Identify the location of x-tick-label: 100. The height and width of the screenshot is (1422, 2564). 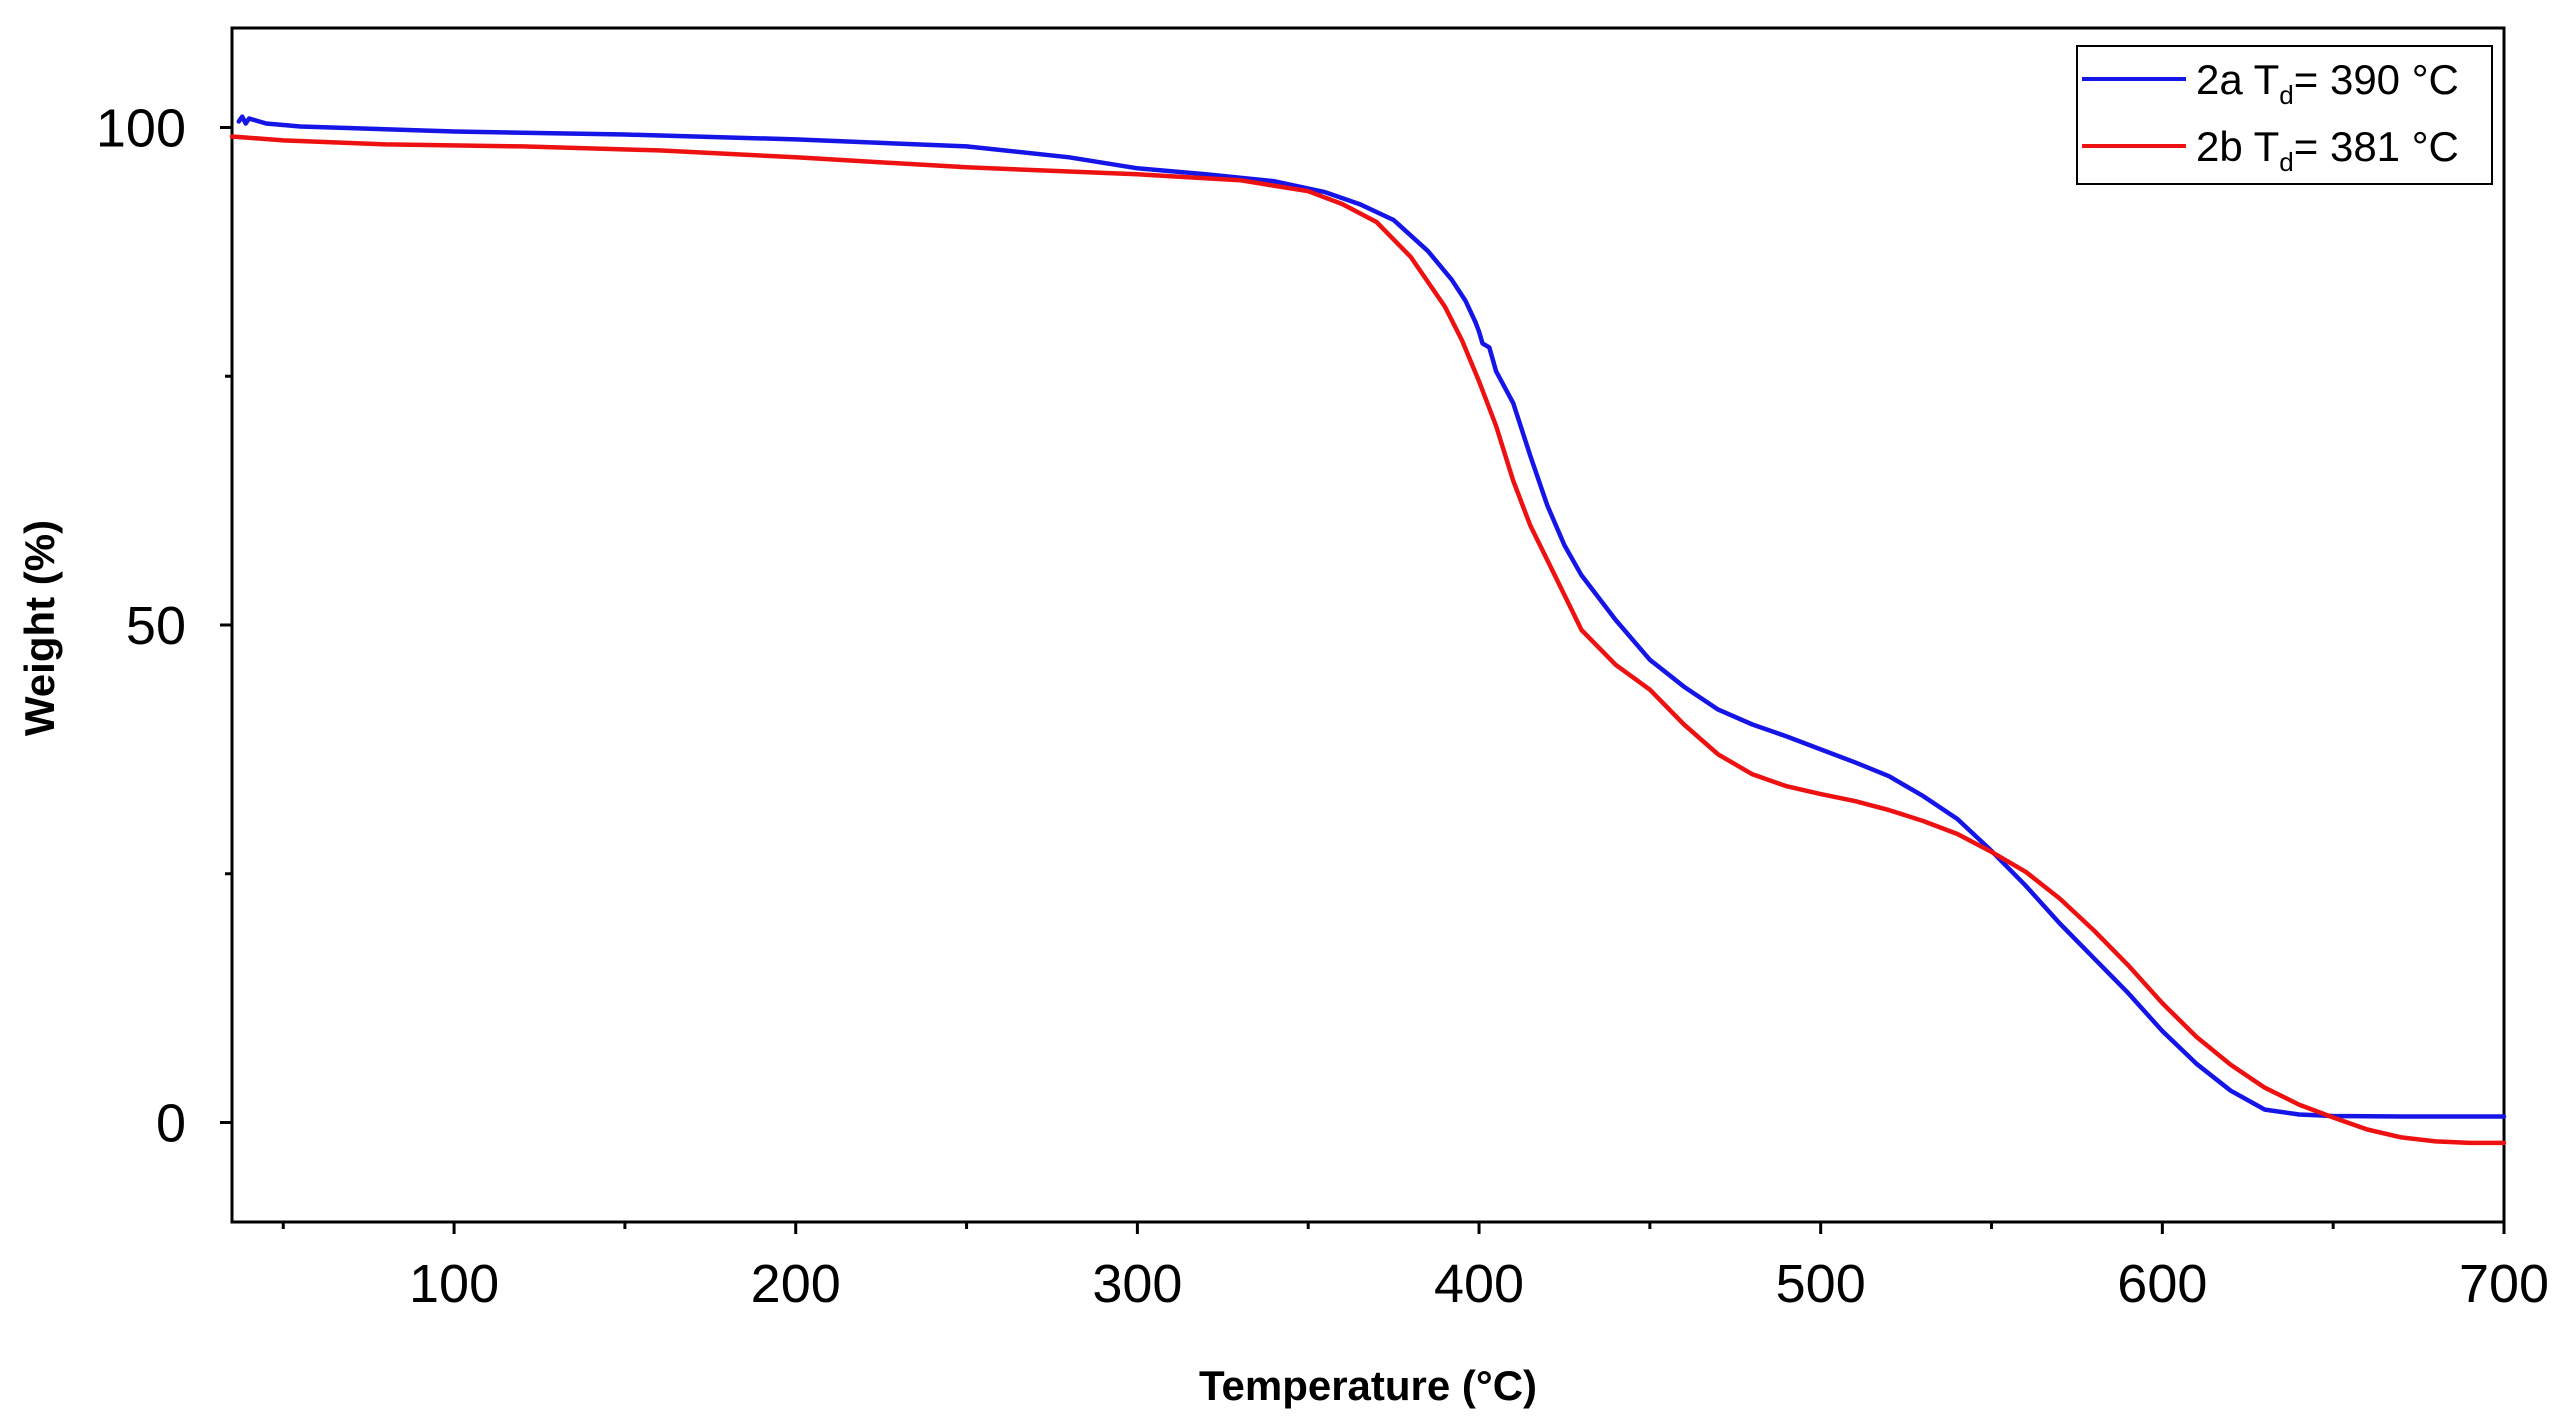
(454, 1284).